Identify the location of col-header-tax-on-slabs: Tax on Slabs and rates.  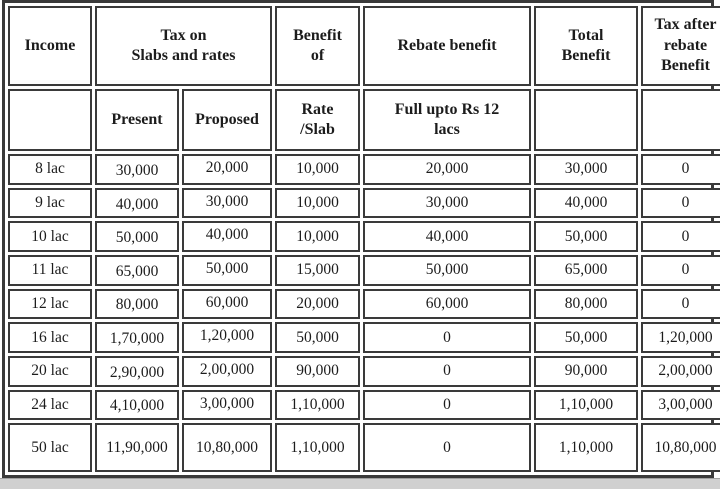
(183, 46).